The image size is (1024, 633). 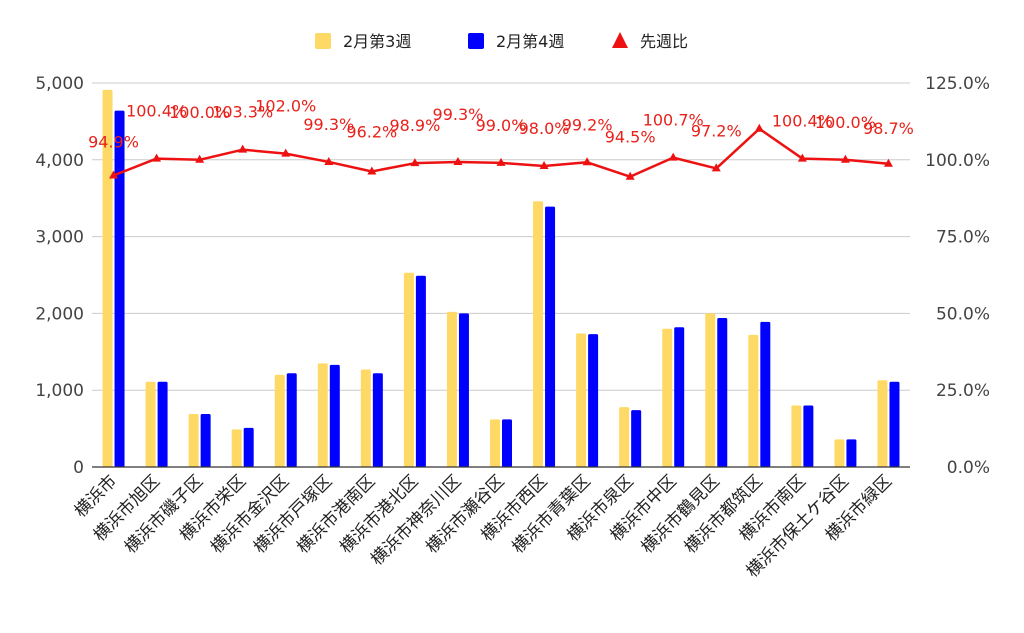 I want to click on data-label: 100.7%, so click(x=673, y=120).